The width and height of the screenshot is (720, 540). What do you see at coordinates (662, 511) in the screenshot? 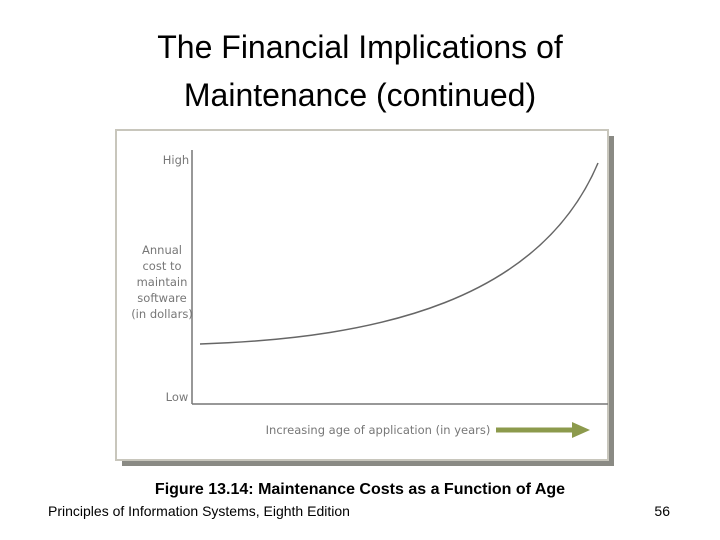
I see `page-number: 56` at bounding box center [662, 511].